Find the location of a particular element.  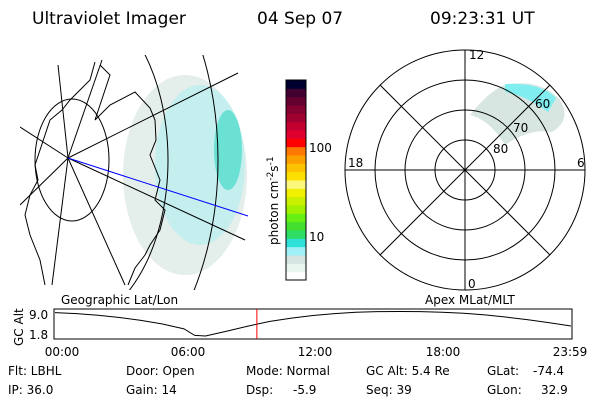

mlt-label-18: 18 is located at coordinates (355, 163).